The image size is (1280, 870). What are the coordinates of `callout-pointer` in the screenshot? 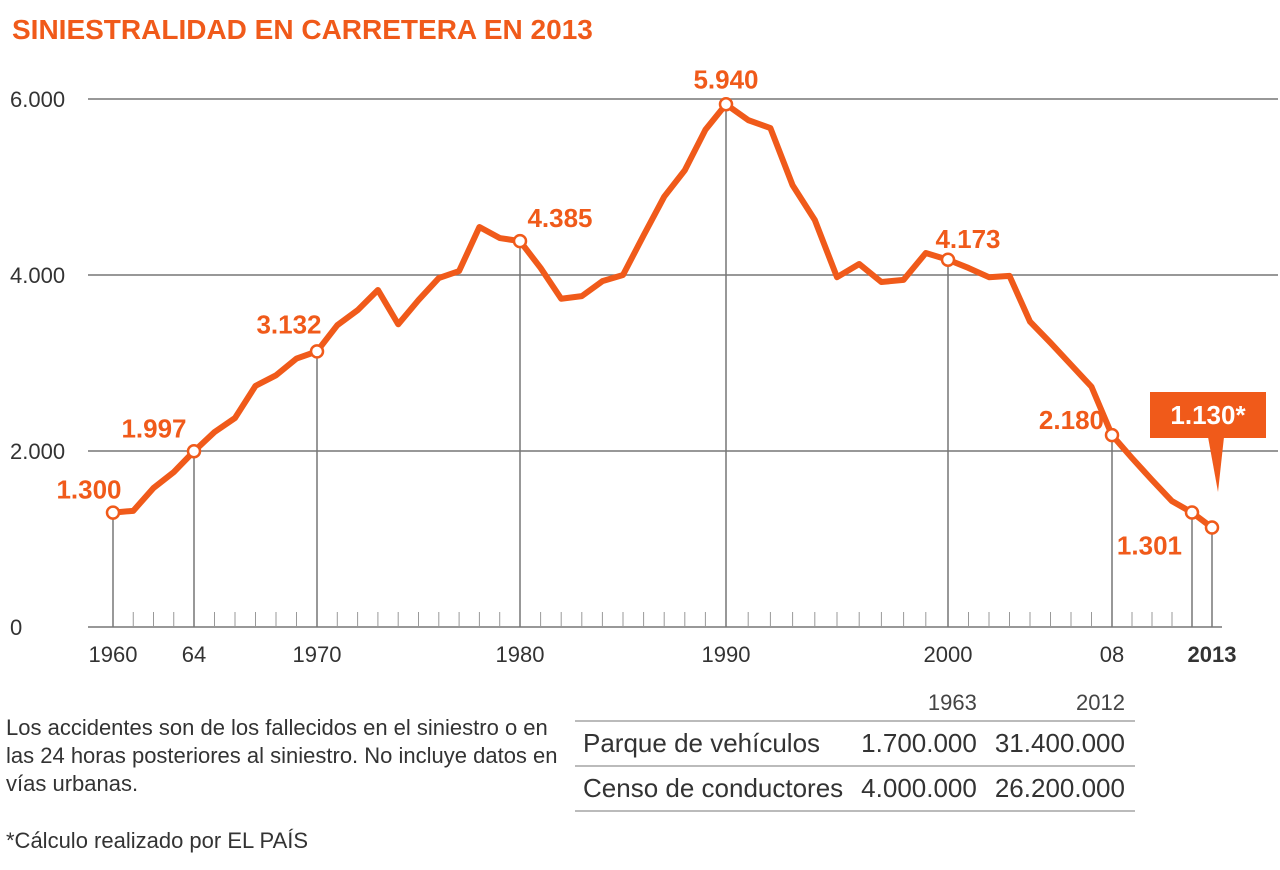 It's located at (1216, 464).